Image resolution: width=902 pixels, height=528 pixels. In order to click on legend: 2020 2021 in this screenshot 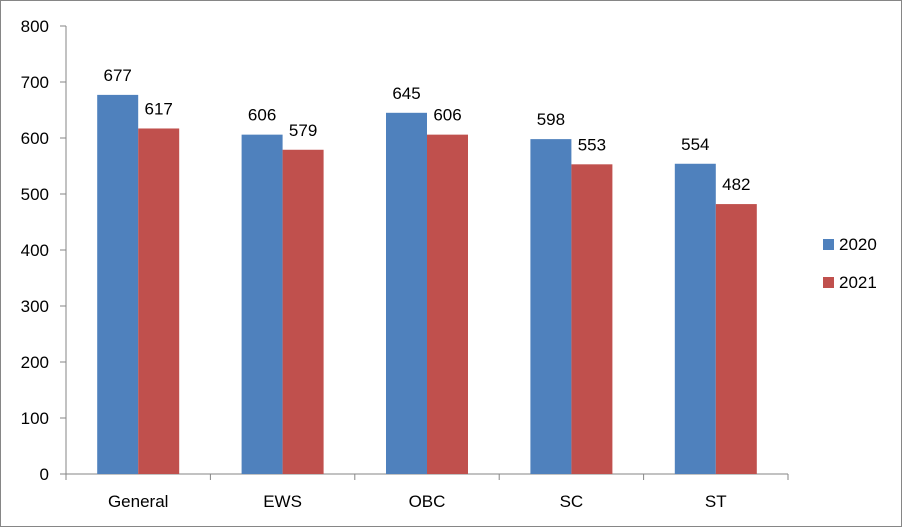, I will do `click(850, 263)`.